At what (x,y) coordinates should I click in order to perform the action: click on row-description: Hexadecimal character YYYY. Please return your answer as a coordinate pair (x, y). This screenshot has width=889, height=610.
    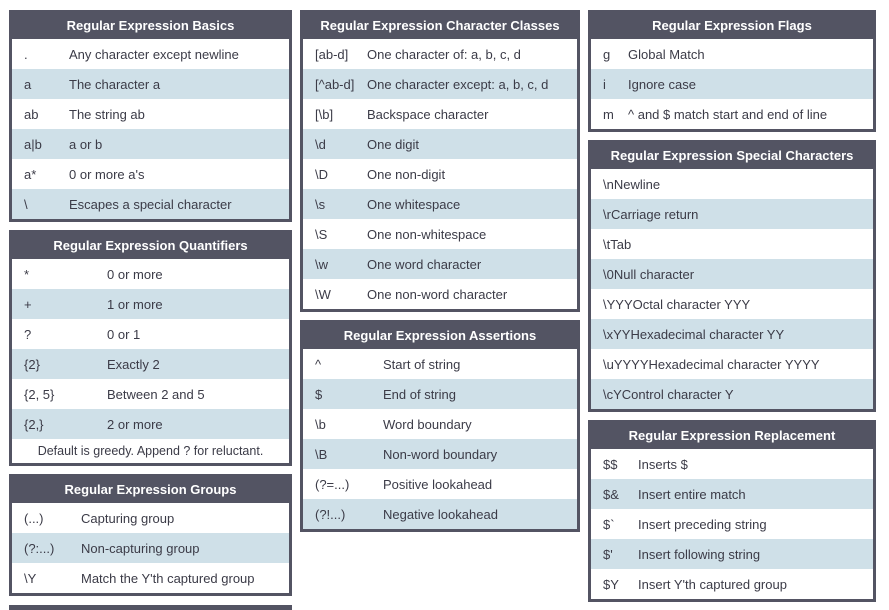
    Looking at the image, I should click on (734, 364).